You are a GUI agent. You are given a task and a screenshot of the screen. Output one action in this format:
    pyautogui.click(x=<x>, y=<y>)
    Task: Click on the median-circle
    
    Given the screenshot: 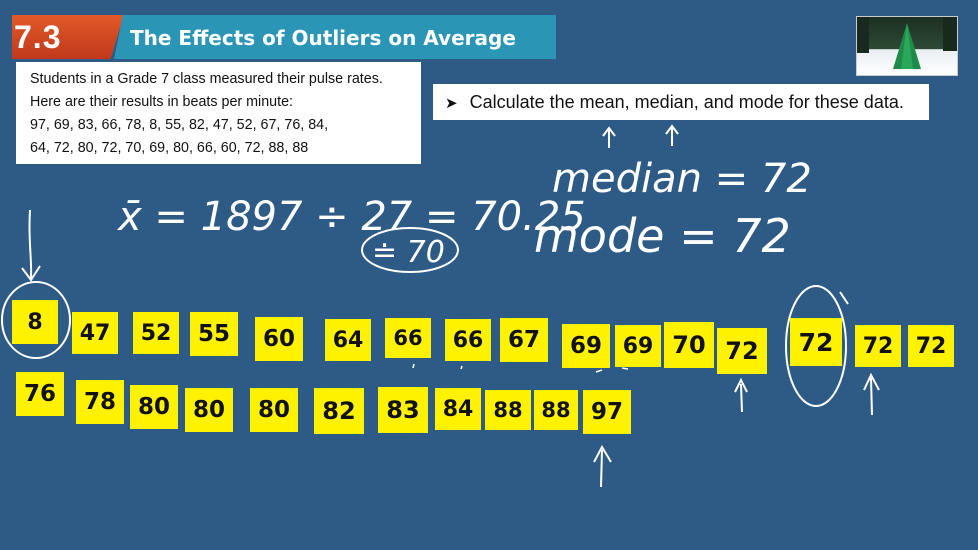 What is the action you would take?
    pyautogui.click(x=816, y=346)
    